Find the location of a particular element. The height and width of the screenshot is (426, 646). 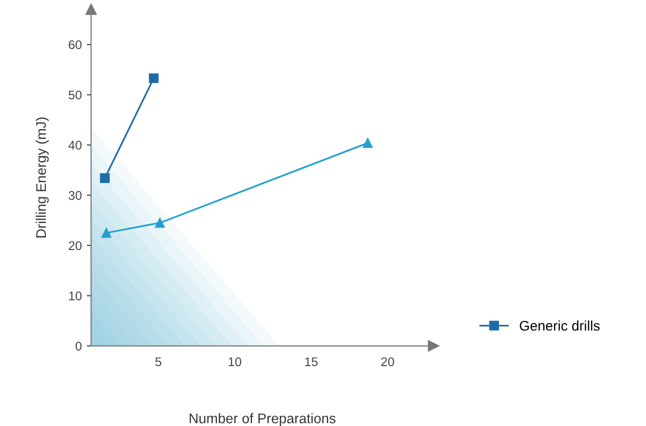

x-tick-label: 20 is located at coordinates (387, 361).